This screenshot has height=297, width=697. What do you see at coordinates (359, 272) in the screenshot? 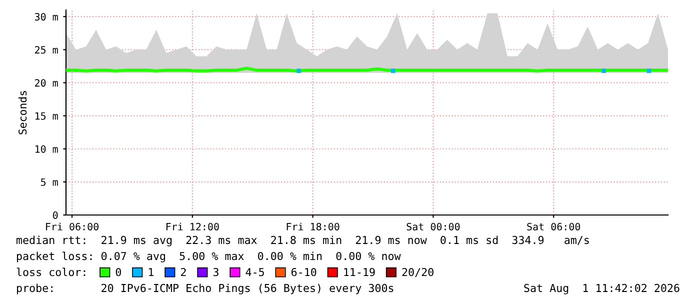
I see `legend-label: 11-19` at bounding box center [359, 272].